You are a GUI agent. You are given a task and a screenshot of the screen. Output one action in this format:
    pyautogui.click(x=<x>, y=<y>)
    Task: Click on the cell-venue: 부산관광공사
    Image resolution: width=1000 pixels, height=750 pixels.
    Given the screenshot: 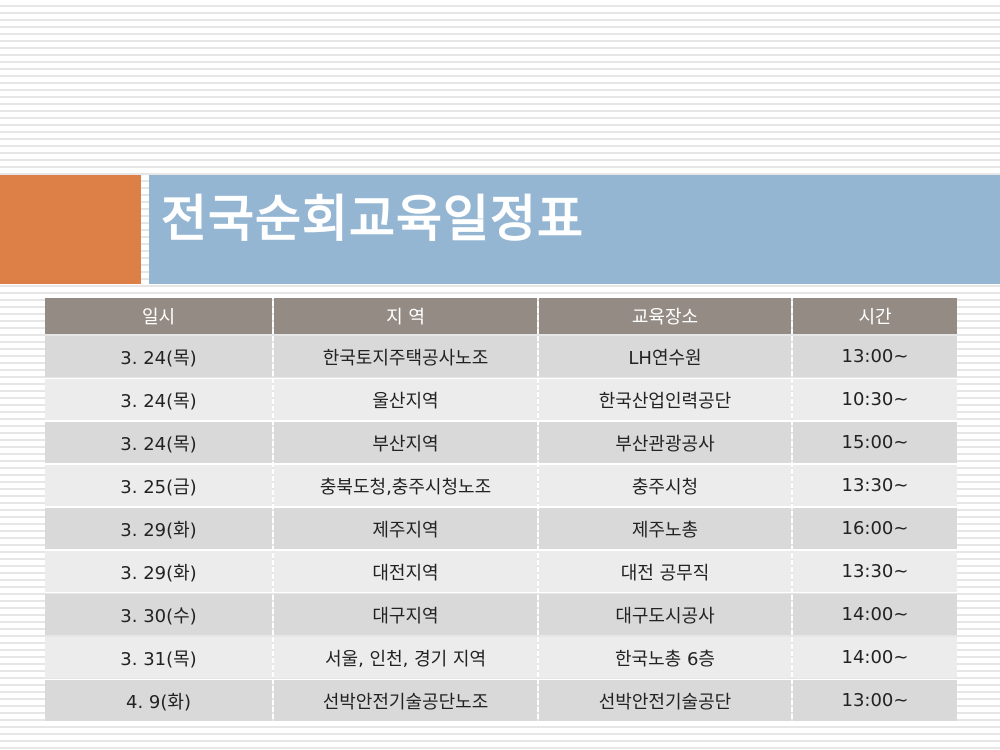 What is the action you would take?
    pyautogui.click(x=665, y=442)
    